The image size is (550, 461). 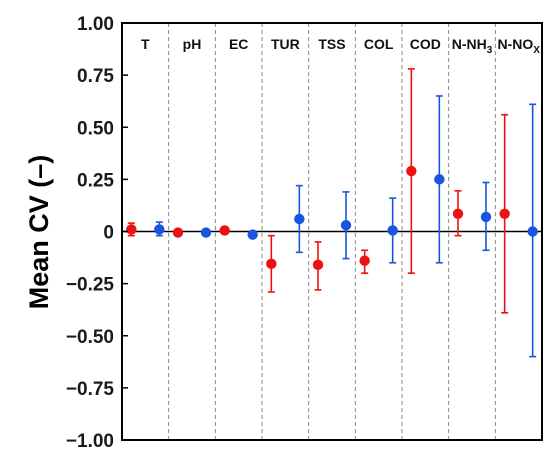 What do you see at coordinates (90, 389) in the screenshot?
I see `y-tick-label: −0.75` at bounding box center [90, 389].